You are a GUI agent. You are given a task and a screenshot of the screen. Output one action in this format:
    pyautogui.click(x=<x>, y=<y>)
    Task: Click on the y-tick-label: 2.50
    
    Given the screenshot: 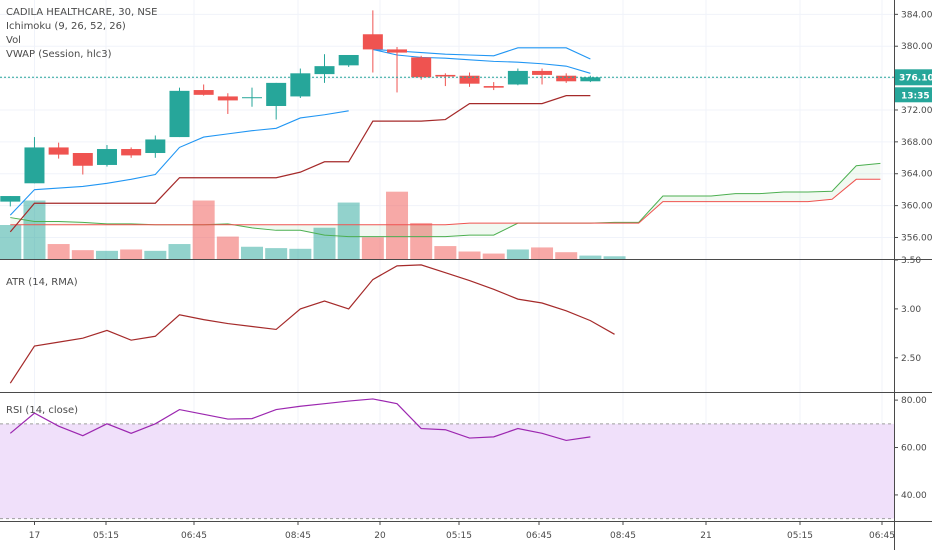 What is the action you would take?
    pyautogui.click(x=911, y=359)
    